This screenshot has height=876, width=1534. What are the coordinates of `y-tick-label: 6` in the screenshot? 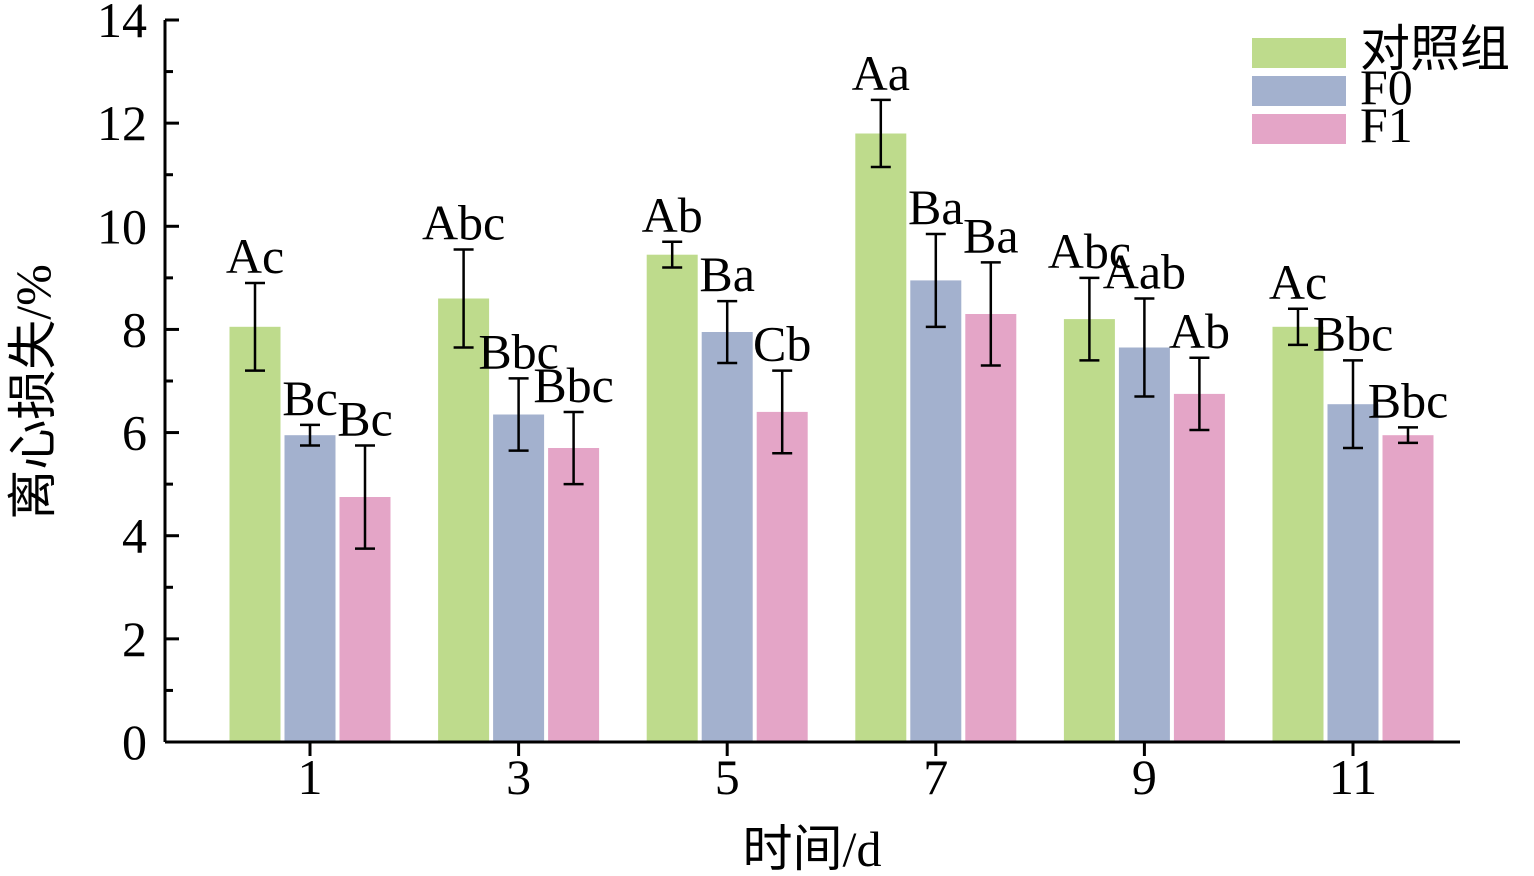 It's located at (134, 433).